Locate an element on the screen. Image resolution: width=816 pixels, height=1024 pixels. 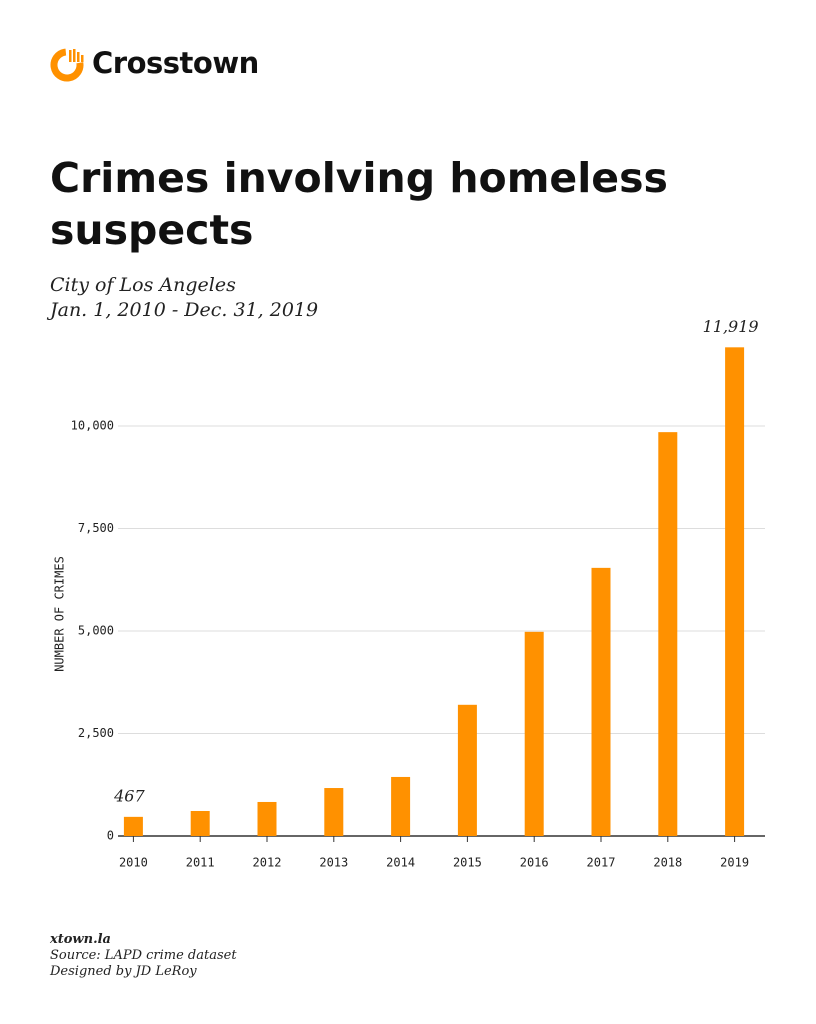
x-tick-label: 2010 is located at coordinates (133, 863).